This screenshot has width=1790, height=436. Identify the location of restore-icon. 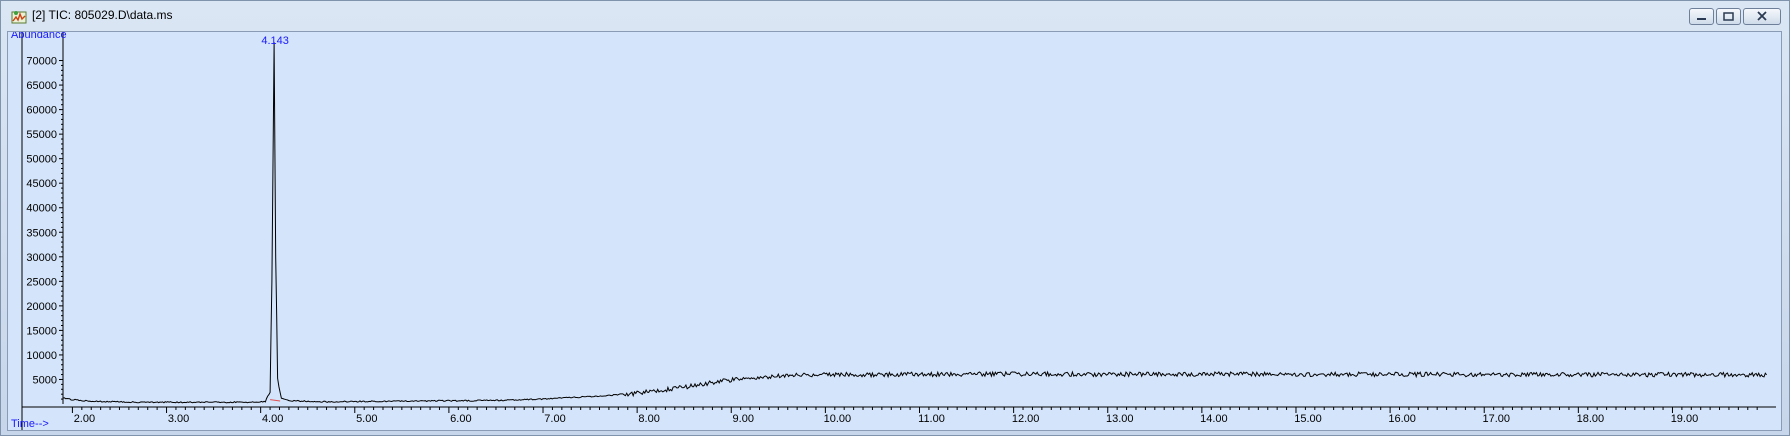
(1728, 16).